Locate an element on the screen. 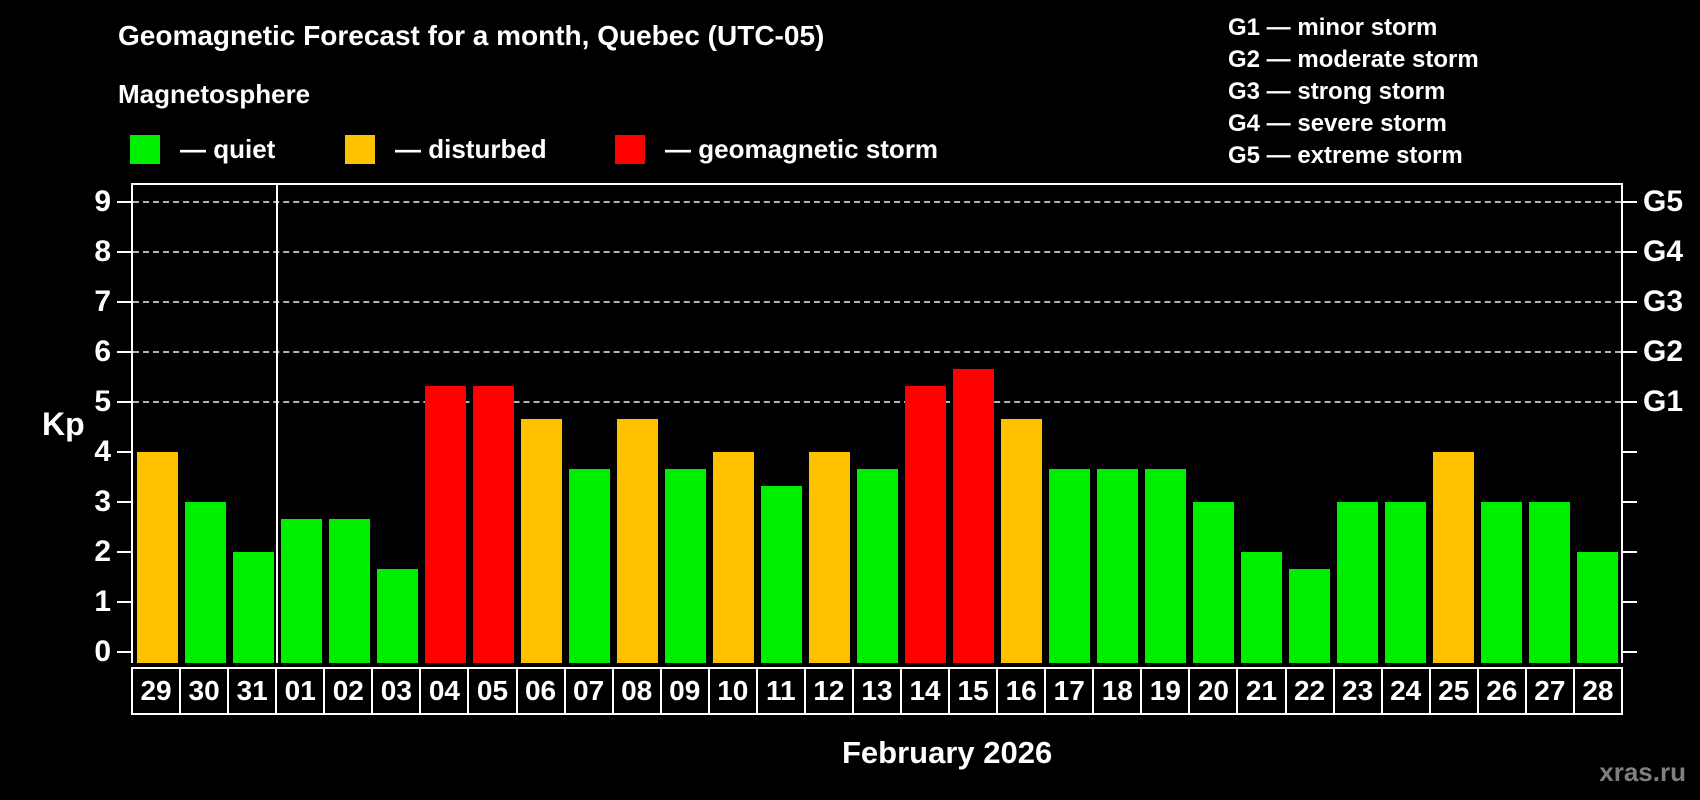 The height and width of the screenshot is (800, 1700). date-cell-11: 11 is located at coordinates (780, 691).